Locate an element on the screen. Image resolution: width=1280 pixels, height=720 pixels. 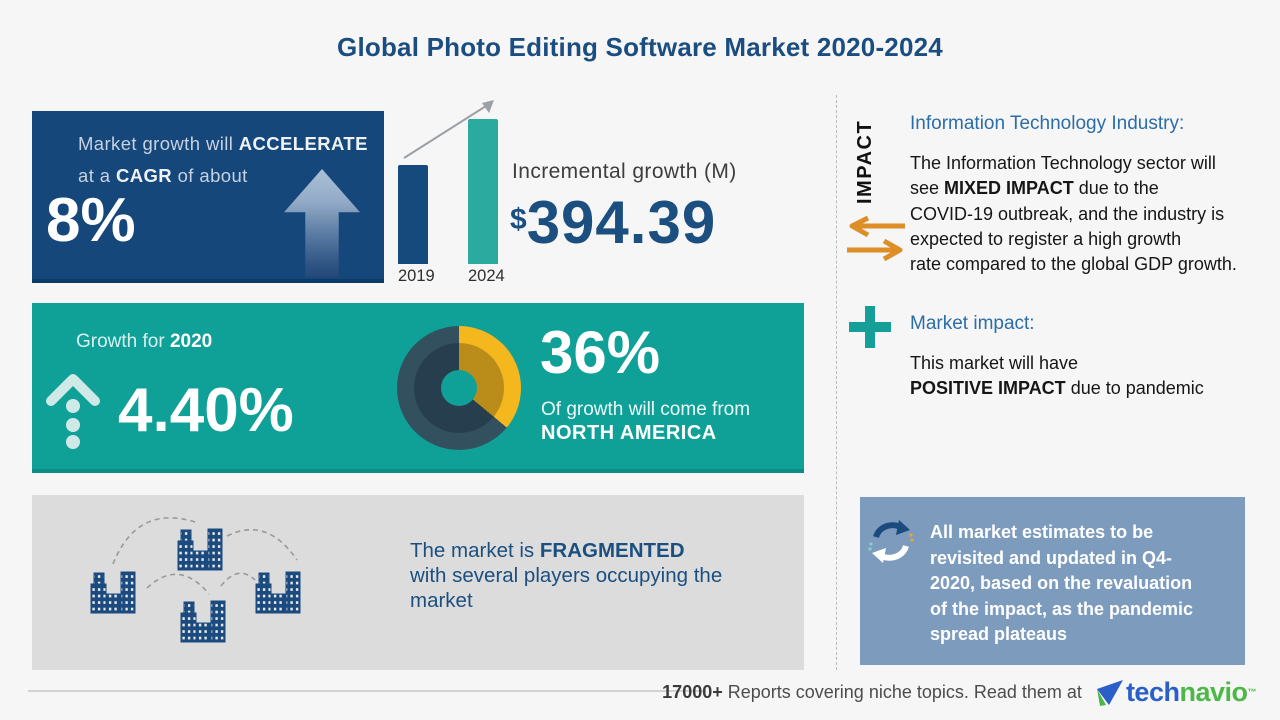
impact-vertical-label: IMPACT is located at coordinates (865, 161).